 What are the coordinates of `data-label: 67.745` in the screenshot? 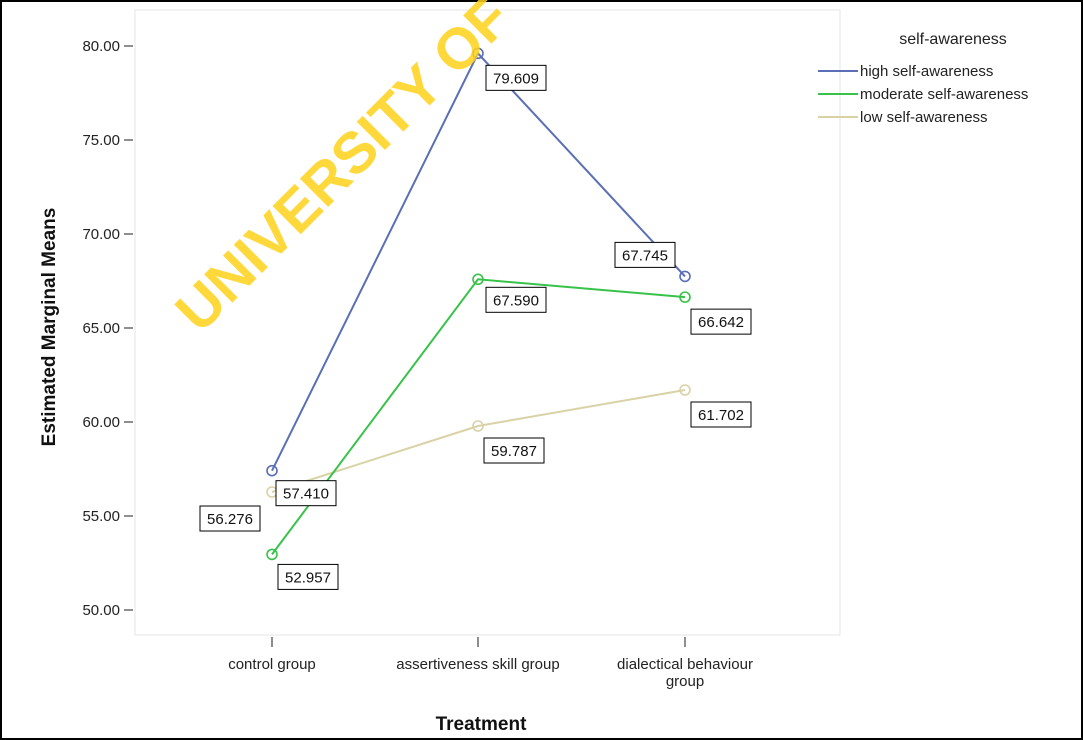 It's located at (645, 255).